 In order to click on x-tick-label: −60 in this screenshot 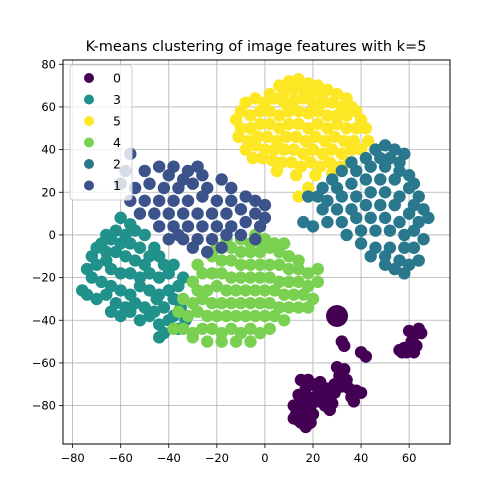, I will do `click(121, 458)`.